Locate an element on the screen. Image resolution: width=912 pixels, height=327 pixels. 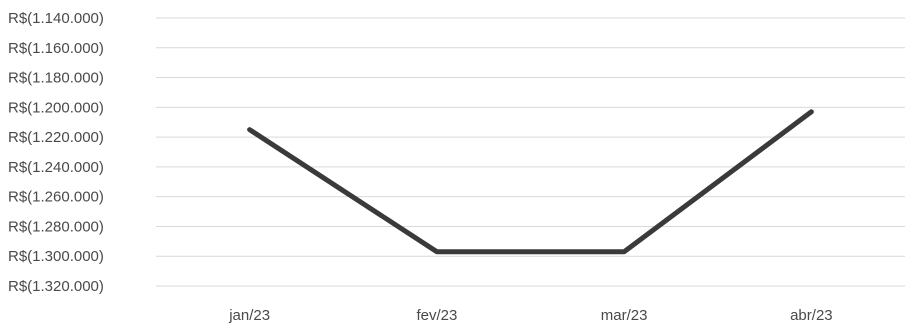
y-tick-label: R$(1.280.000) is located at coordinates (56, 226).